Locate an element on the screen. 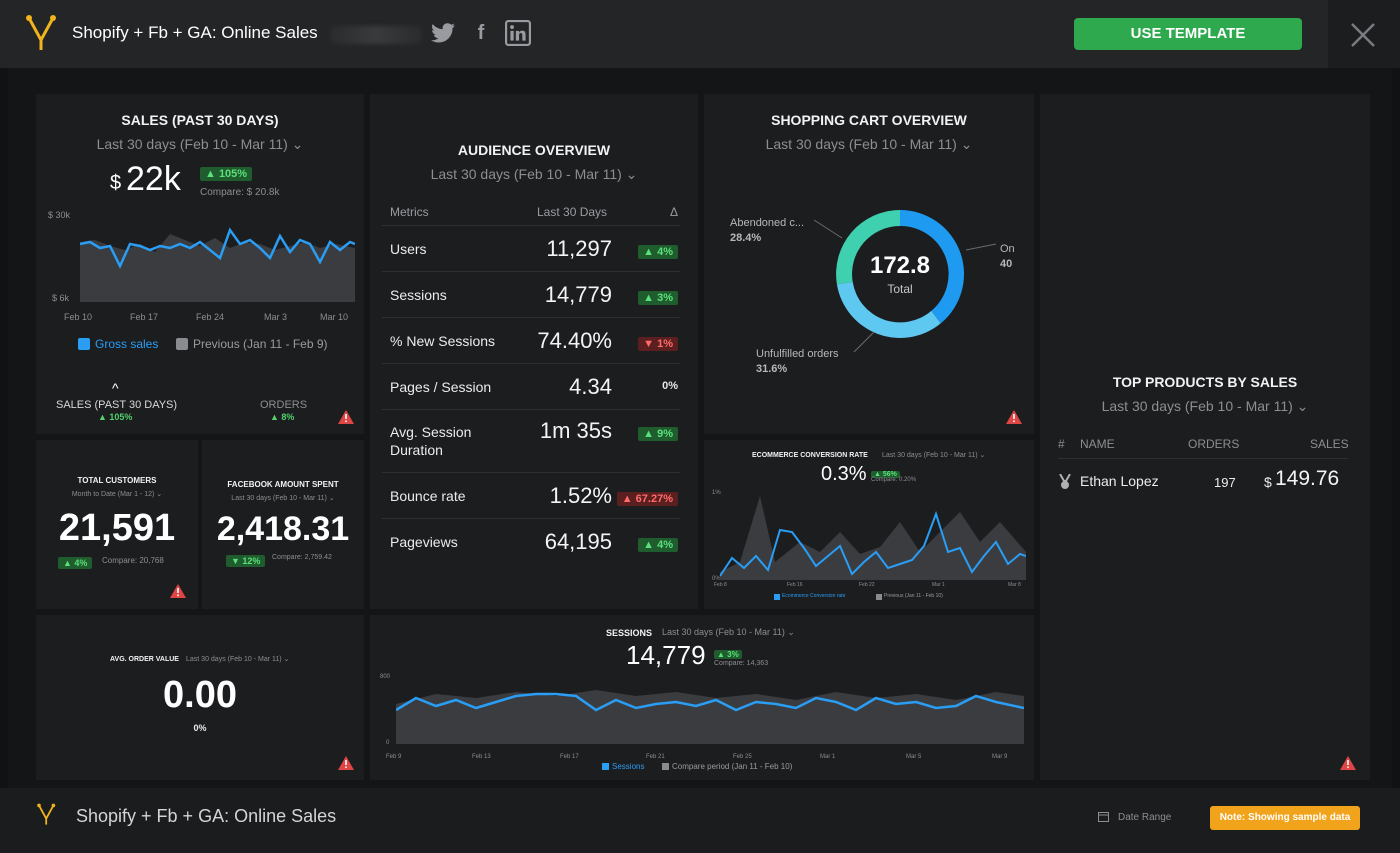 The image size is (1400, 853). facebook-icon: f is located at coordinates (481, 33).